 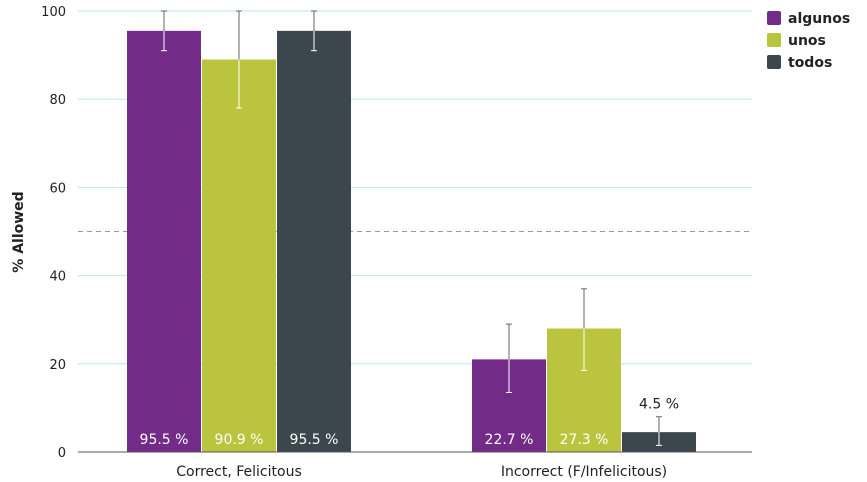 What do you see at coordinates (314, 241) in the screenshot?
I see `bar-todos` at bounding box center [314, 241].